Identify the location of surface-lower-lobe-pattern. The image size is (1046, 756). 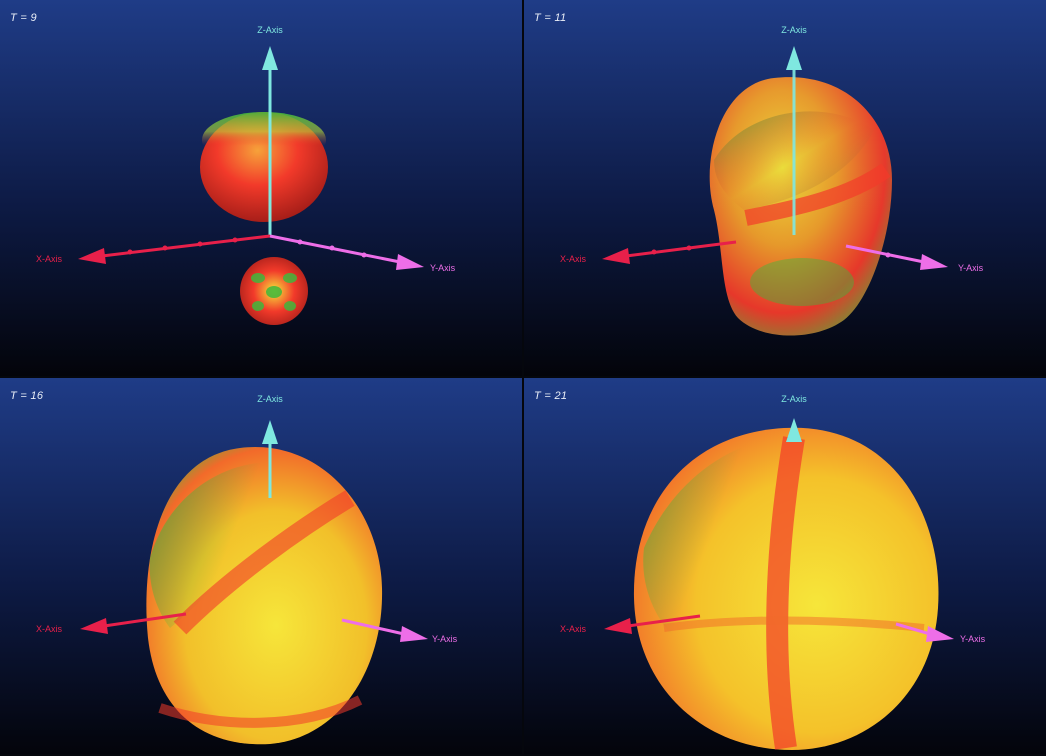
(274, 292).